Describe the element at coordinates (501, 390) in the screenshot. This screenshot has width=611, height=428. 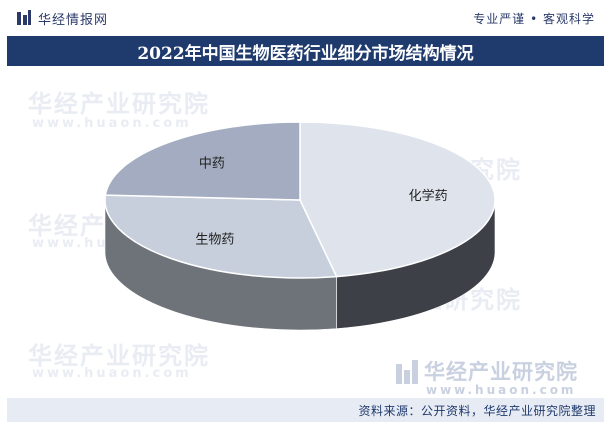
I see `watermark-brand-url: www.huaon.com` at that location.